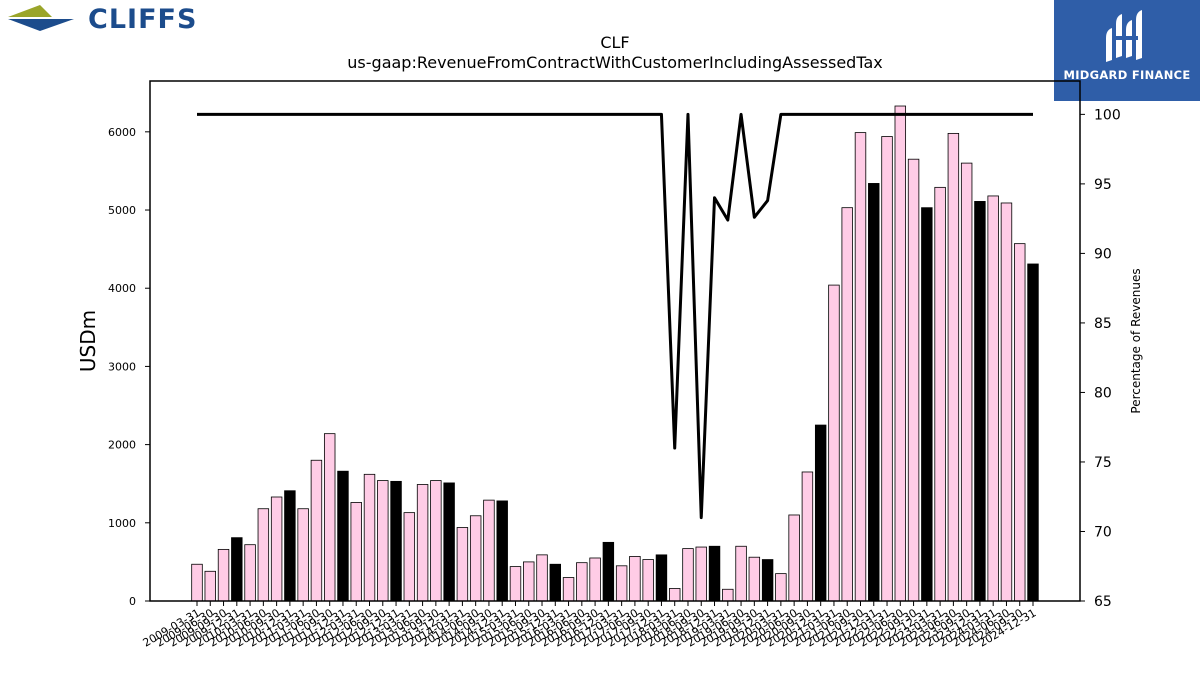 This screenshot has height=675, width=1200. I want to click on y2-axis-label: Percentage of Revenues, so click(1136, 340).